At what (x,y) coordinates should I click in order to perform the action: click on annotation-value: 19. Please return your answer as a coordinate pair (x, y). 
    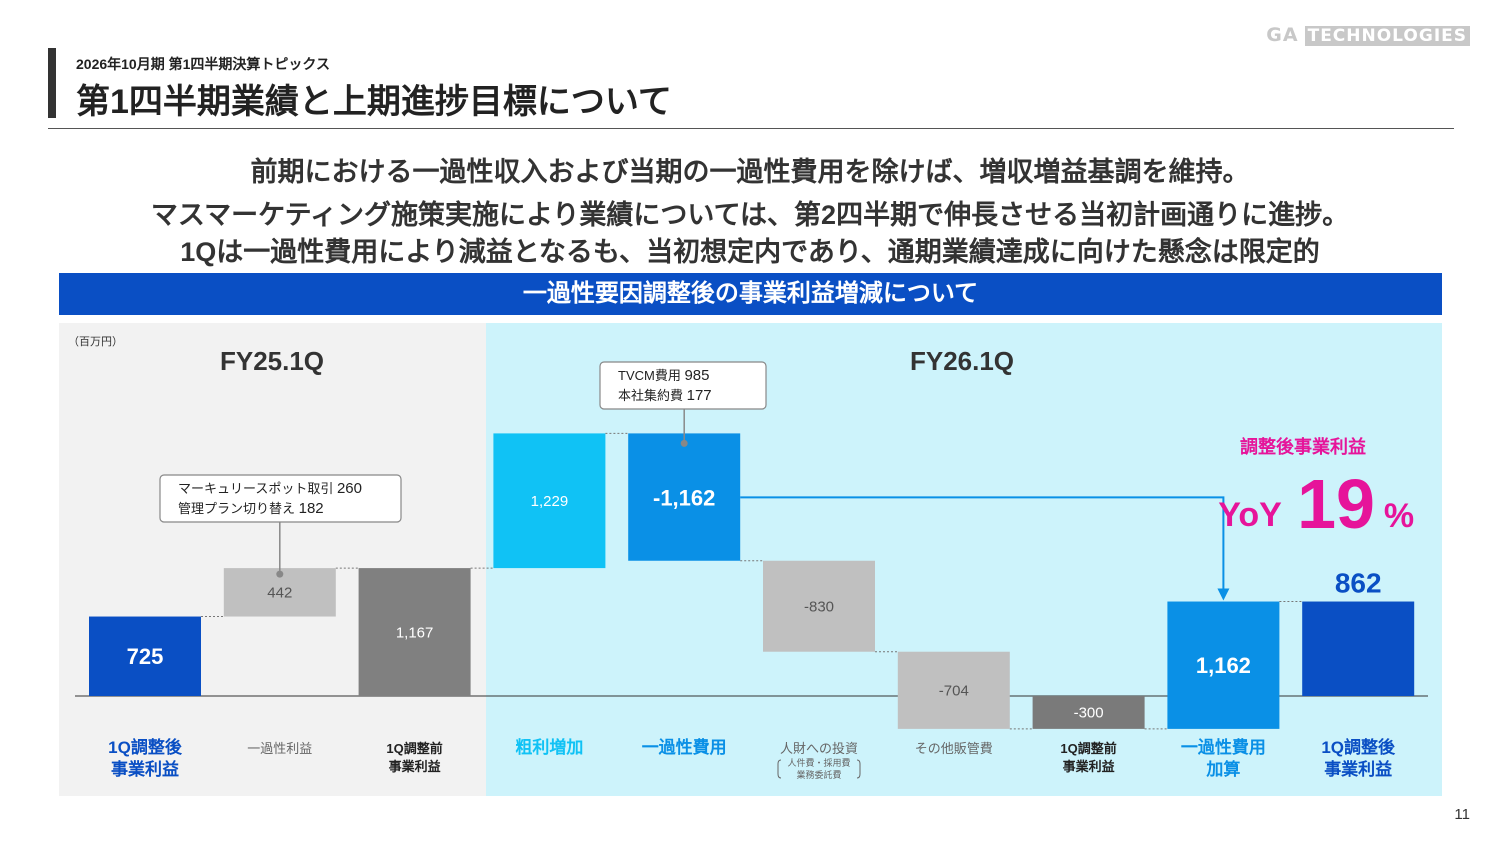
    Looking at the image, I should click on (1336, 504).